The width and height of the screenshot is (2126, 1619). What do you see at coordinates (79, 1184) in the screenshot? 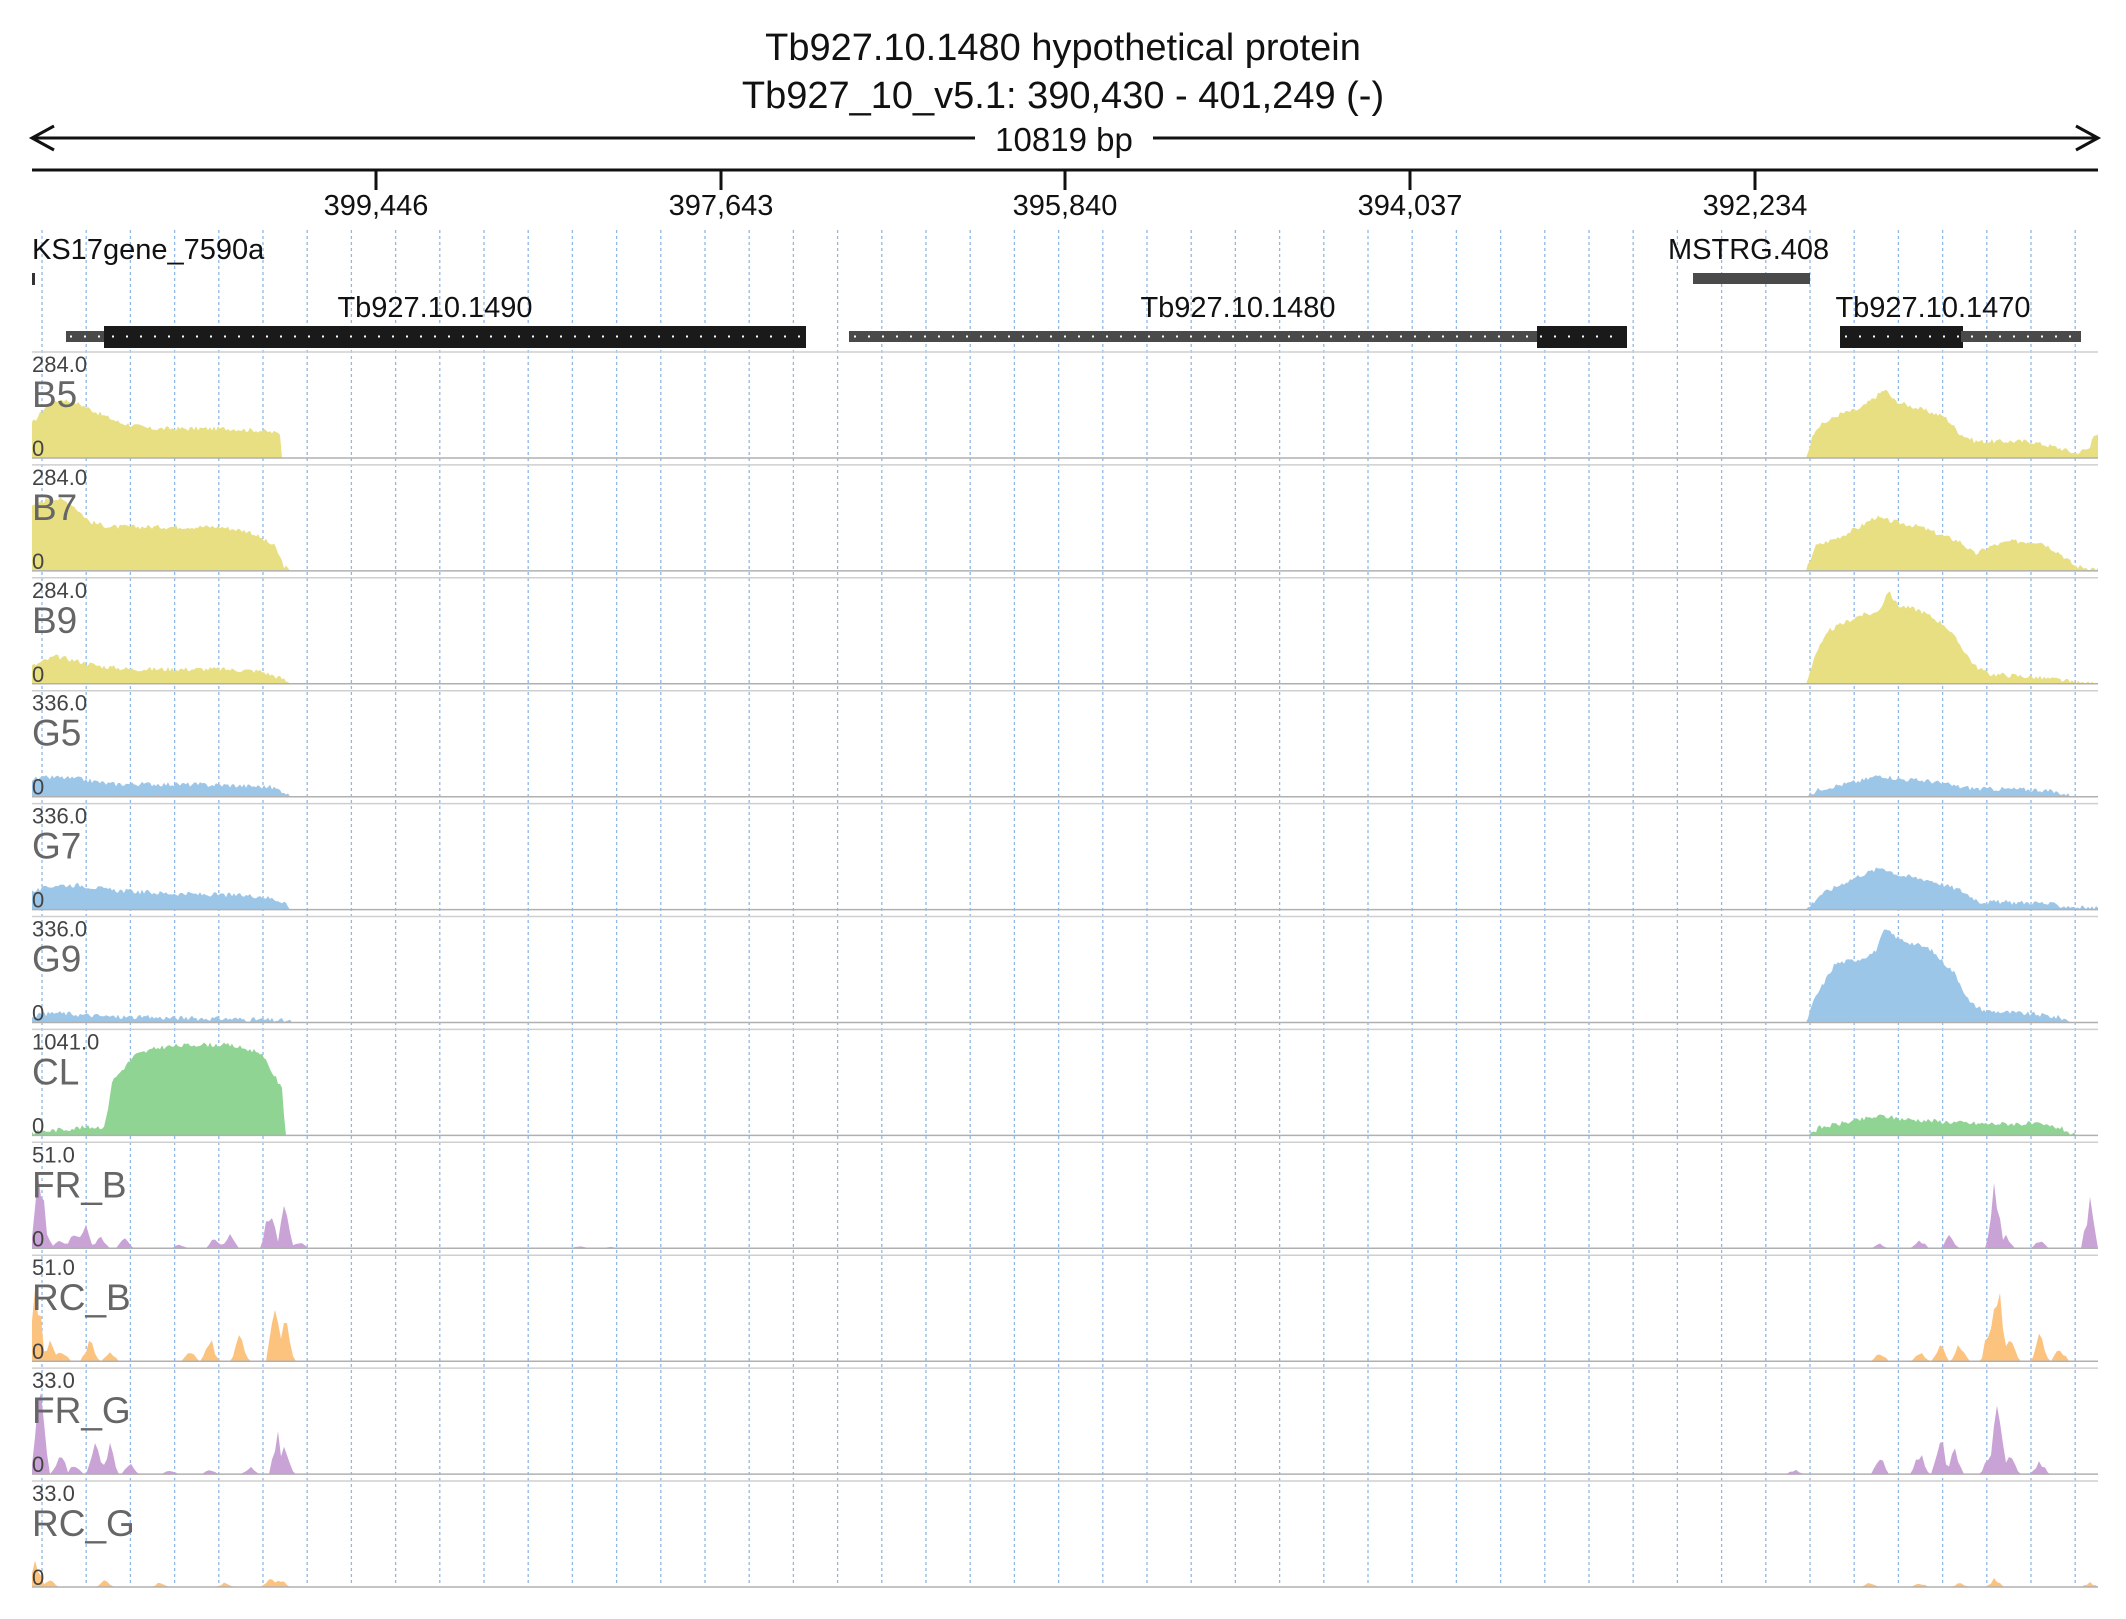
I see `track-label: FR_B` at bounding box center [79, 1184].